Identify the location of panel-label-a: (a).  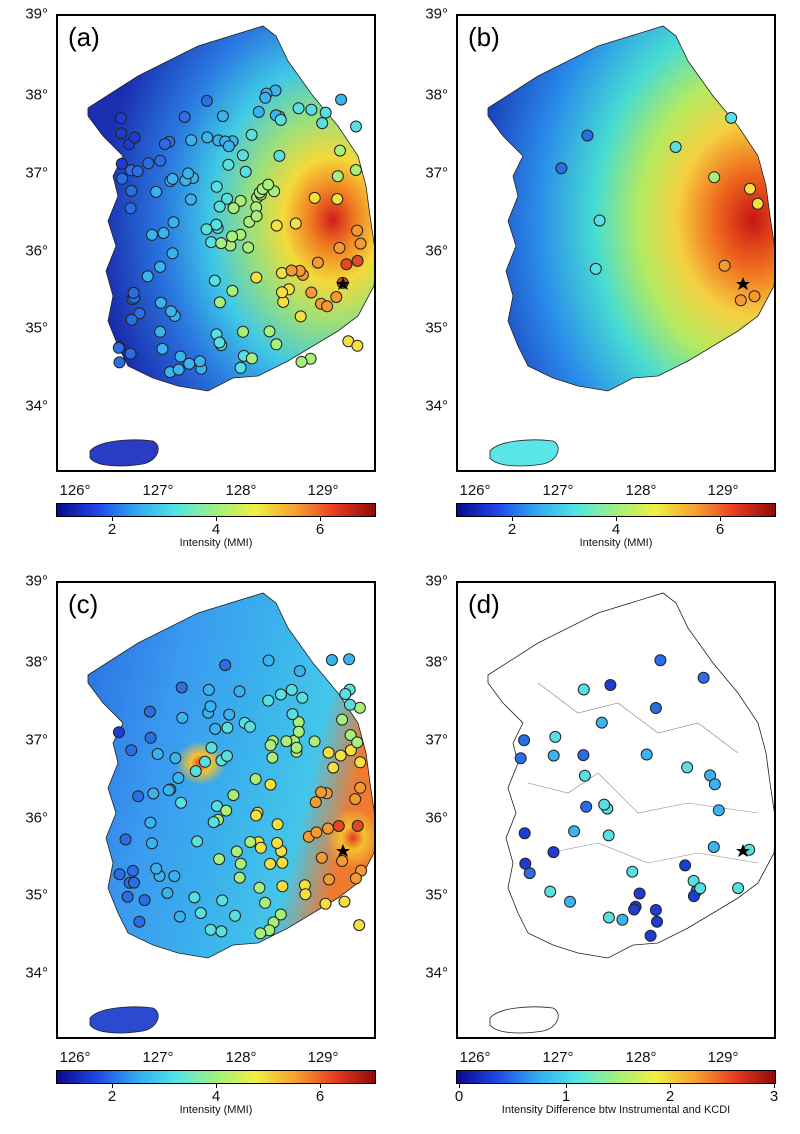
(84, 37).